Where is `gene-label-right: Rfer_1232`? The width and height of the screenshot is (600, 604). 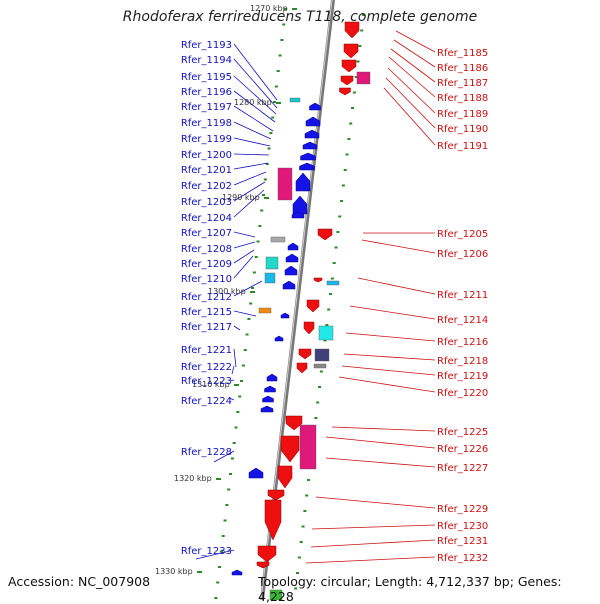 gene-label-right: Rfer_1232 is located at coordinates (462, 558).